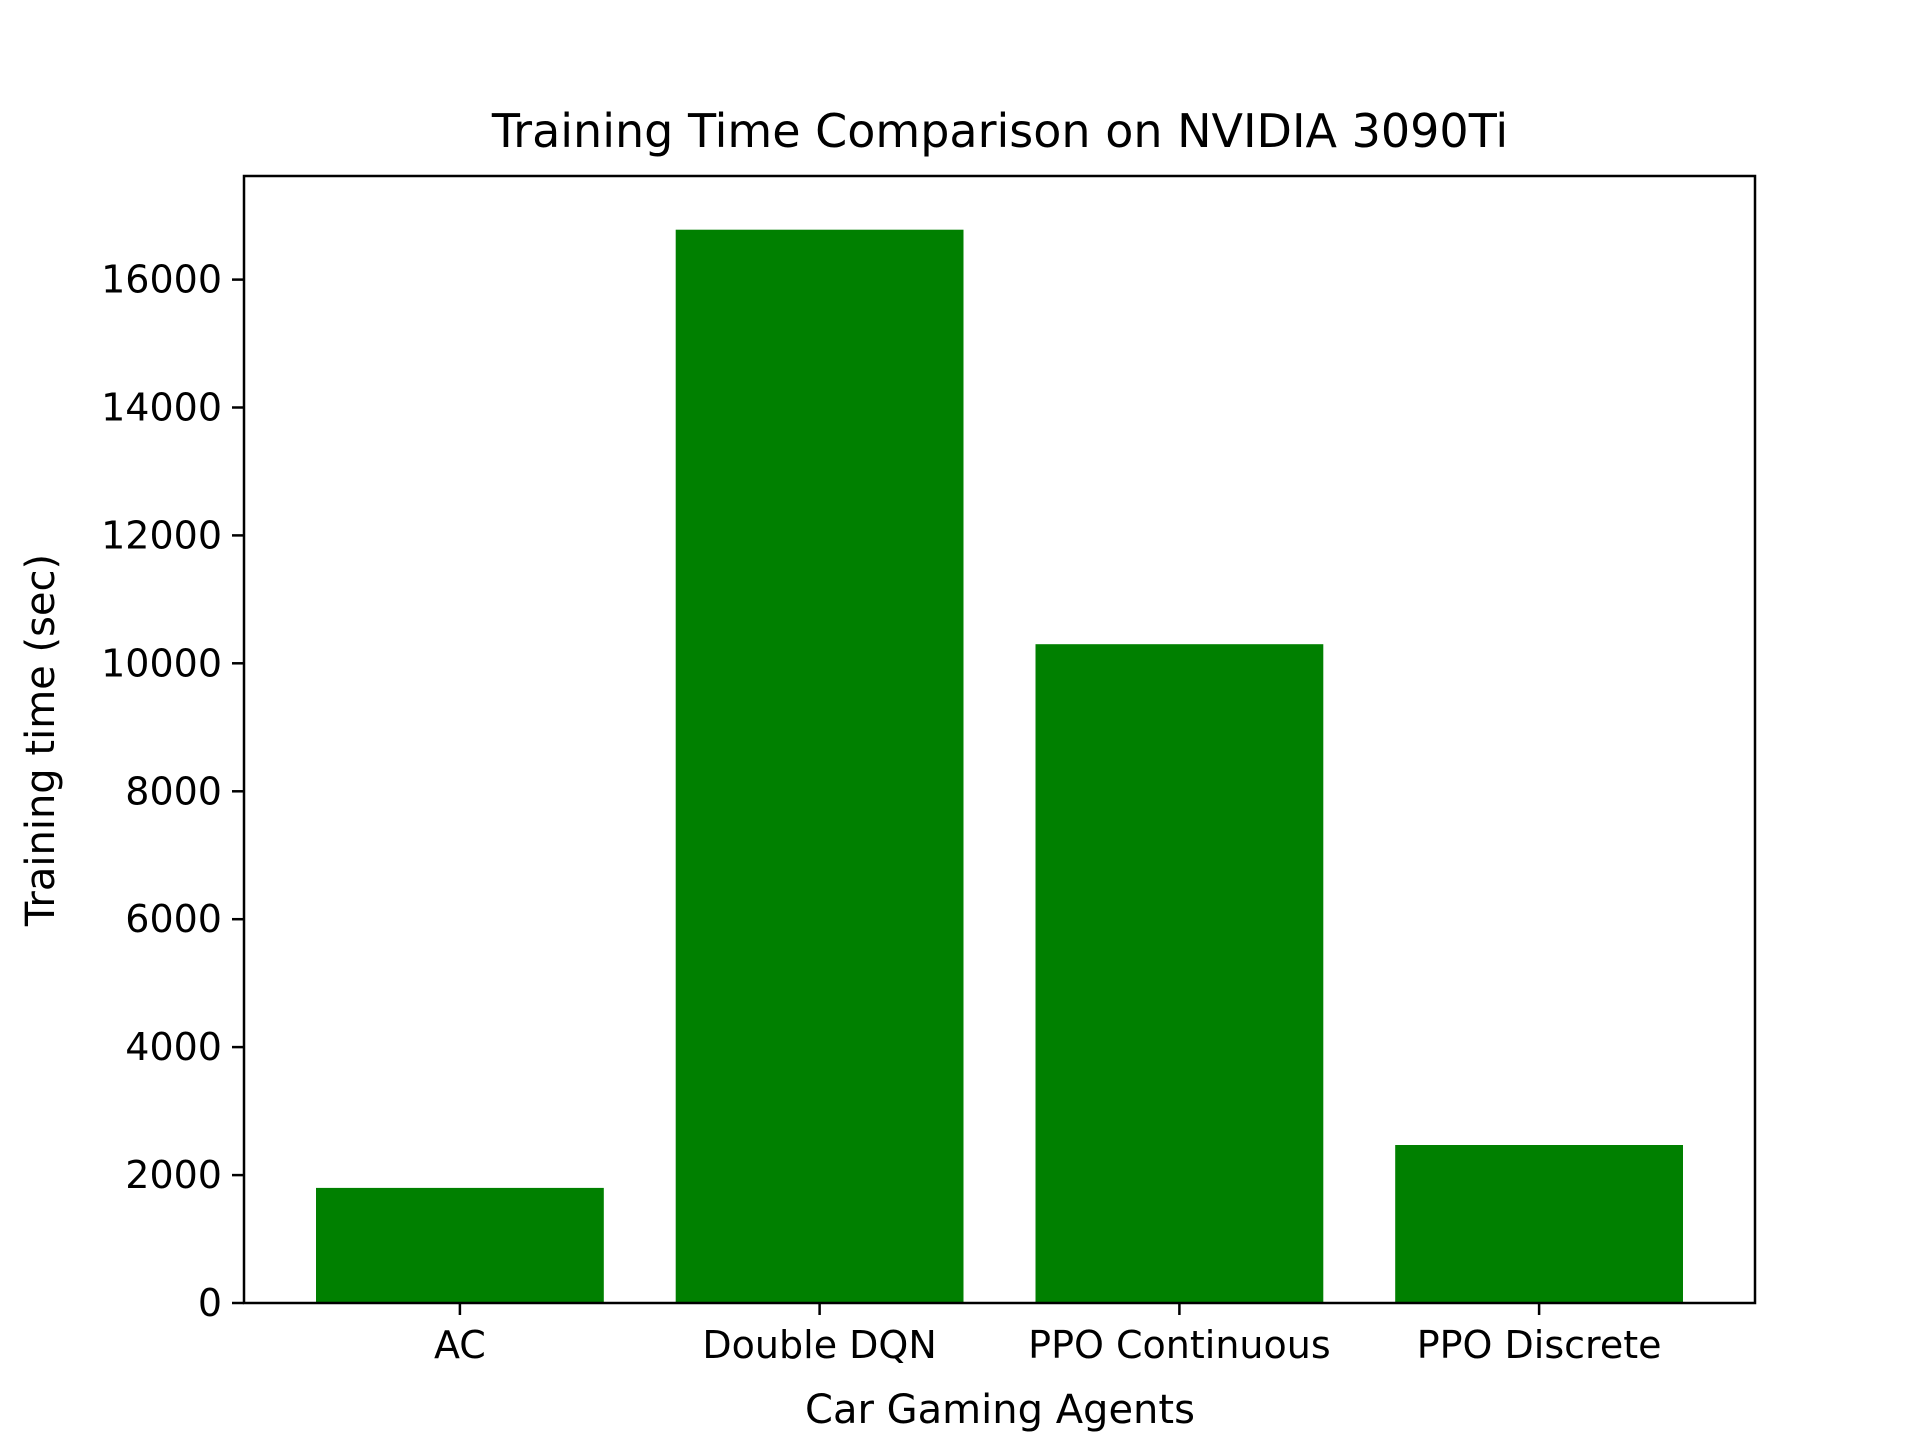 The image size is (1920, 1440). I want to click on y-ticks-group: 0 2000 4000 6000 8000 10000 12000 14000 16000, so click(172, 791).